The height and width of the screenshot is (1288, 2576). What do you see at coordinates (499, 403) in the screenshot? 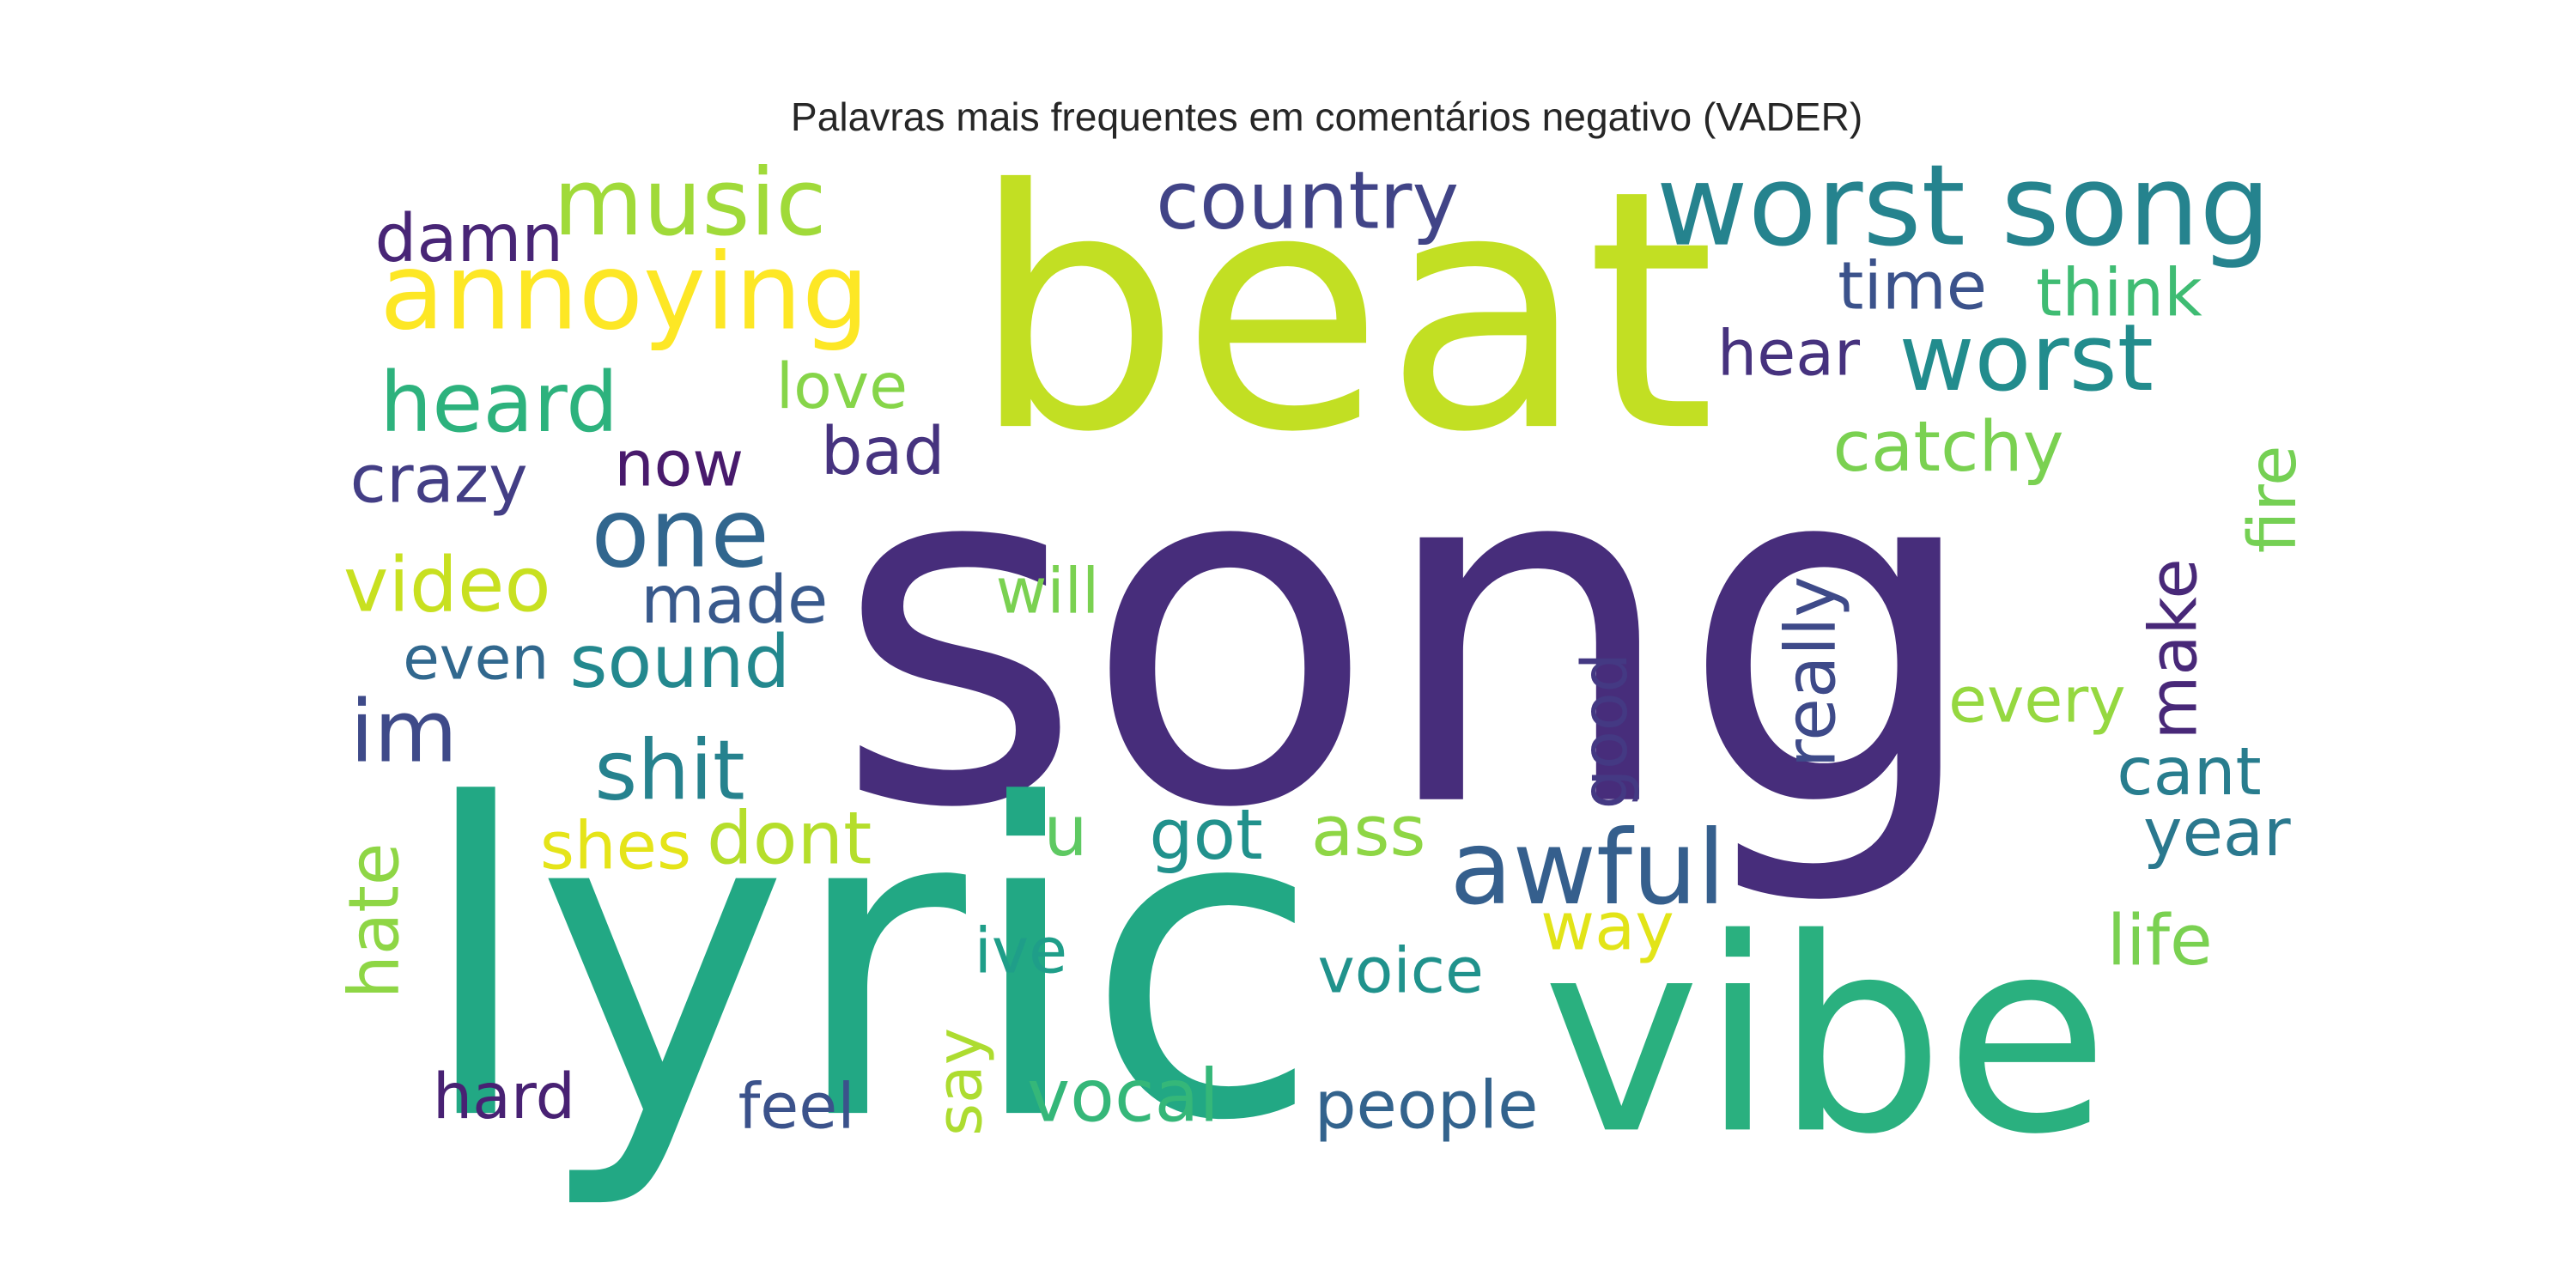
I see `word-heard: heard` at bounding box center [499, 403].